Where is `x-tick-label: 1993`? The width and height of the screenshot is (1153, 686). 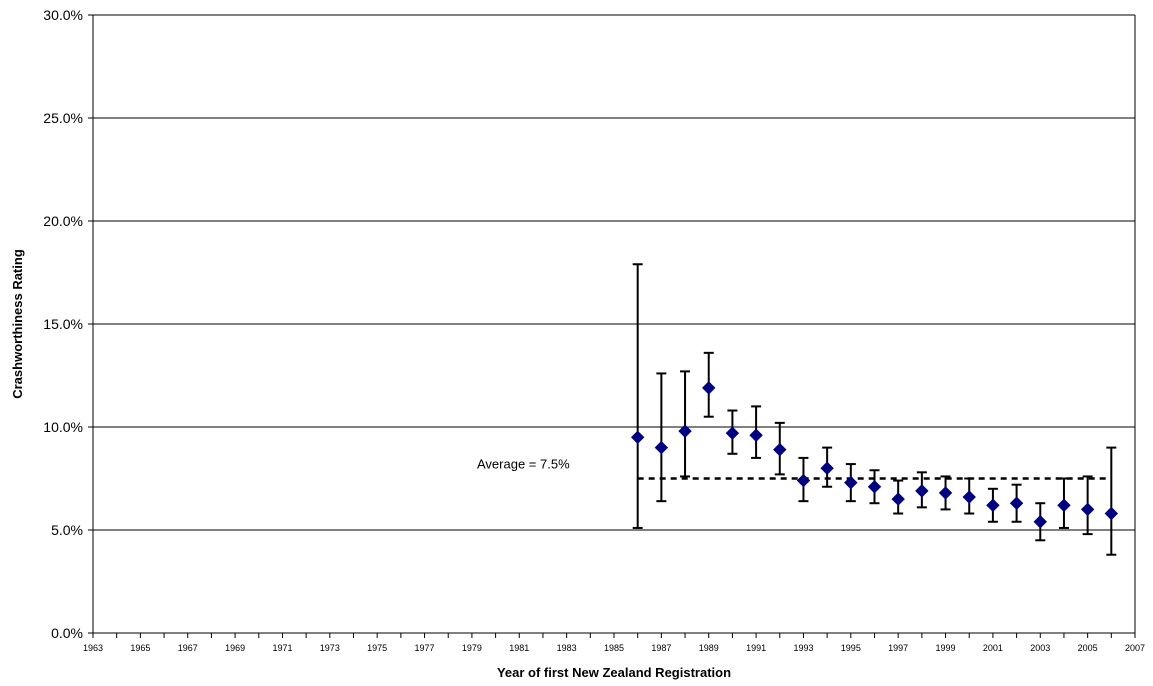 x-tick-label: 1993 is located at coordinates (803, 648).